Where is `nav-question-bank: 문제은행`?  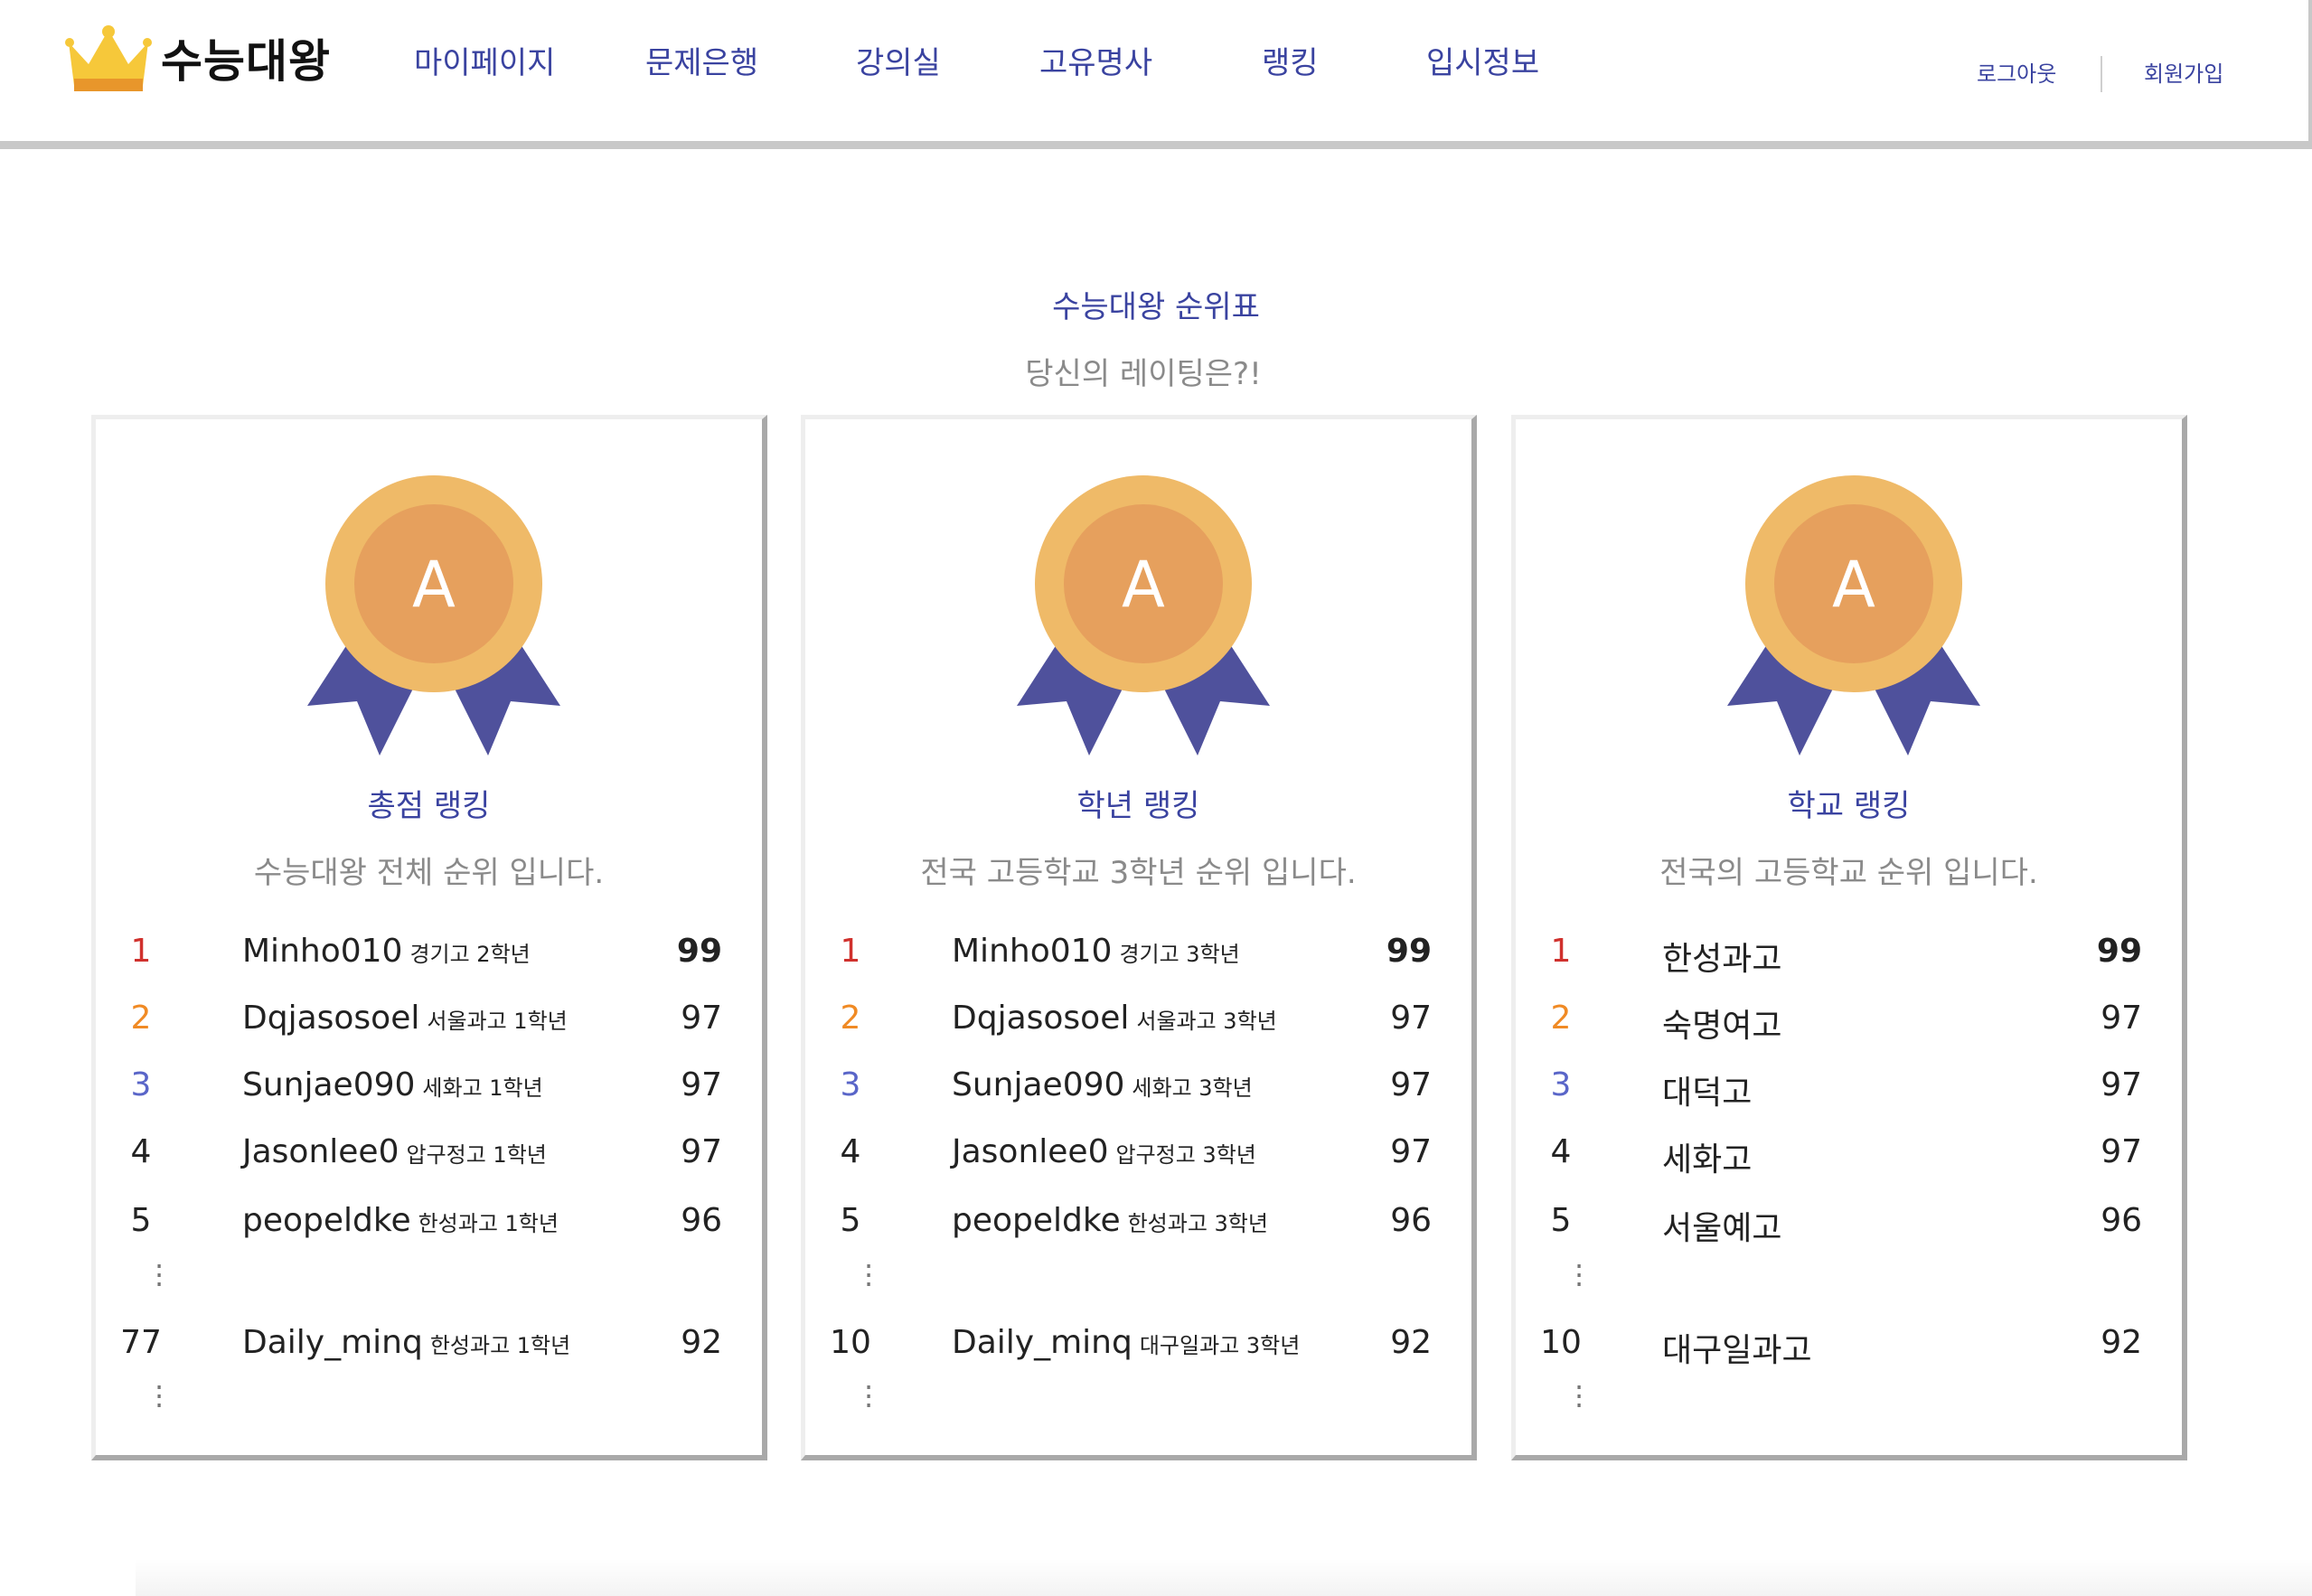 nav-question-bank: 문제은행 is located at coordinates (702, 63).